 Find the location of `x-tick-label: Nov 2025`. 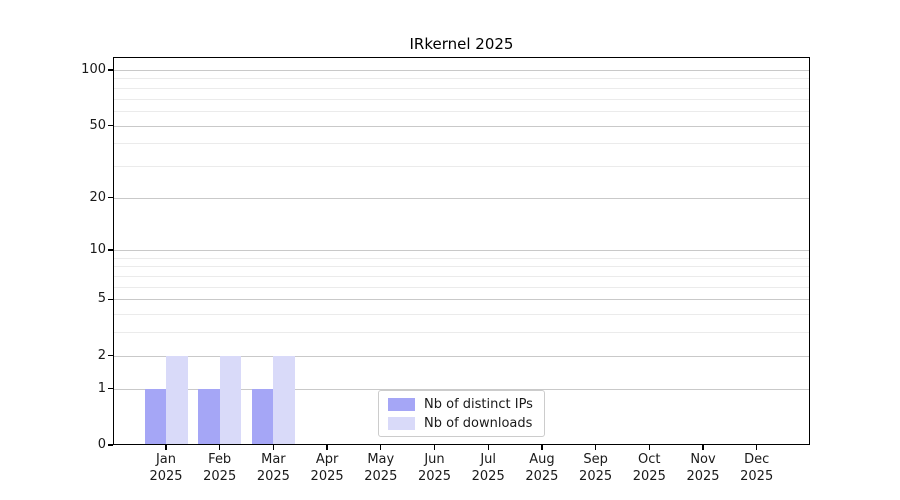

x-tick-label: Nov 2025 is located at coordinates (703, 468).